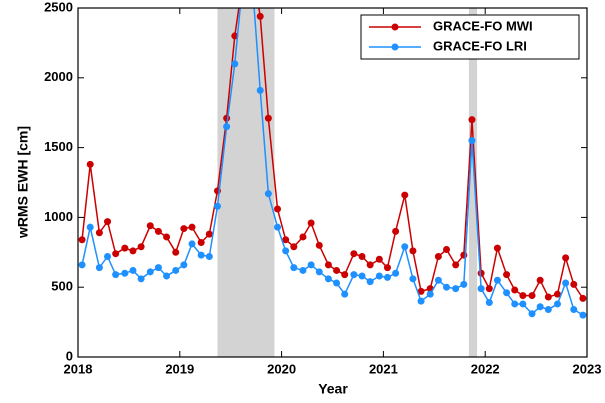  What do you see at coordinates (395, 47) in the screenshot?
I see `legend-marker` at bounding box center [395, 47].